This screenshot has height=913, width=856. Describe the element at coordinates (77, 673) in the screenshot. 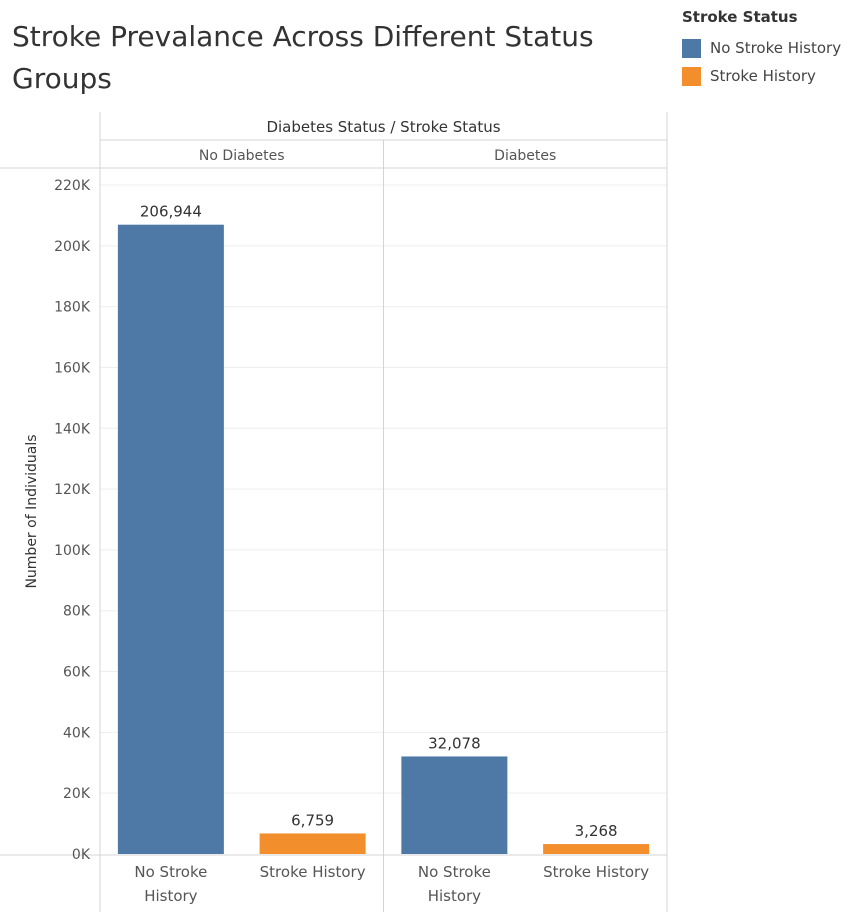

I see `y-tick-label: 60K` at that location.